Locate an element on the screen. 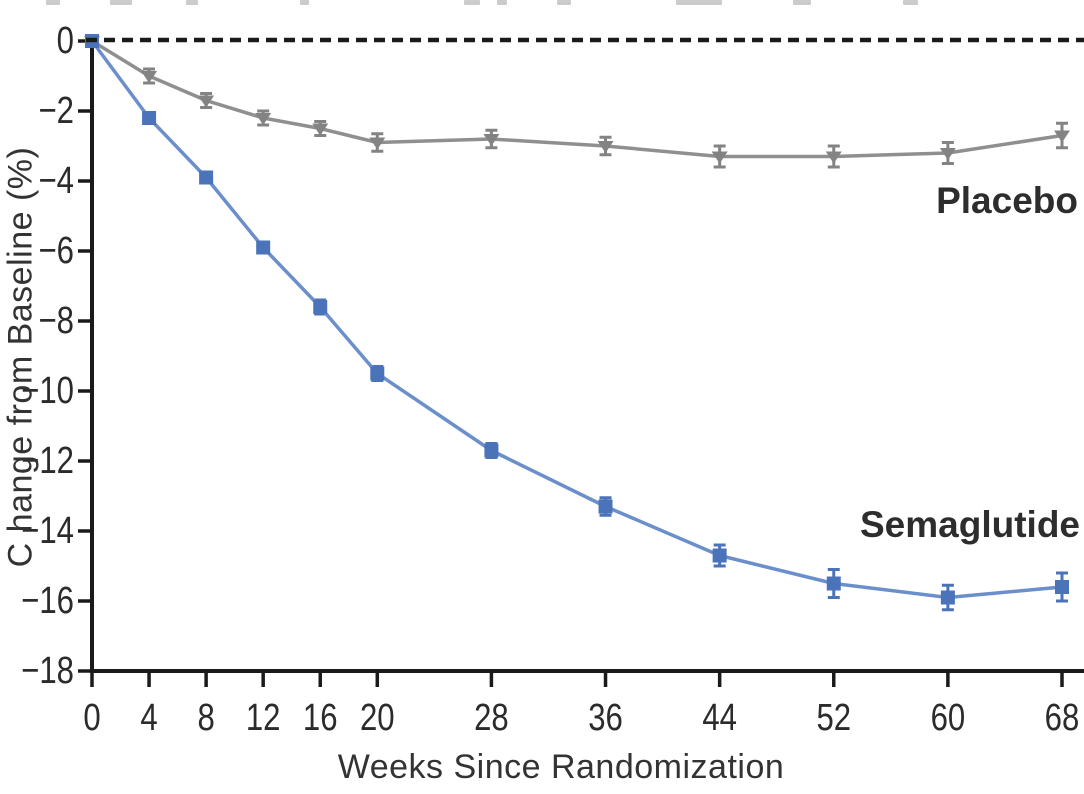 The width and height of the screenshot is (1084, 794). y-tick-label-group: −2 is located at coordinates (56, 111).